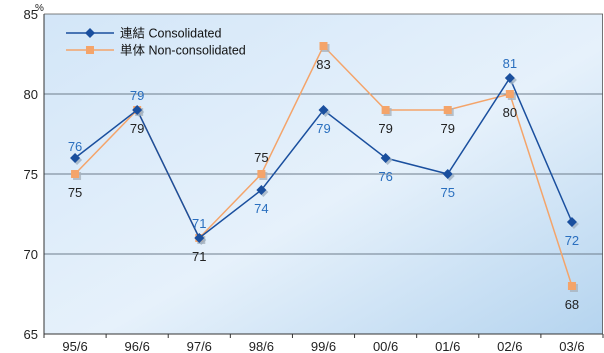 The height and width of the screenshot is (353, 604). I want to click on y-tick-label: 85, so click(31, 14).